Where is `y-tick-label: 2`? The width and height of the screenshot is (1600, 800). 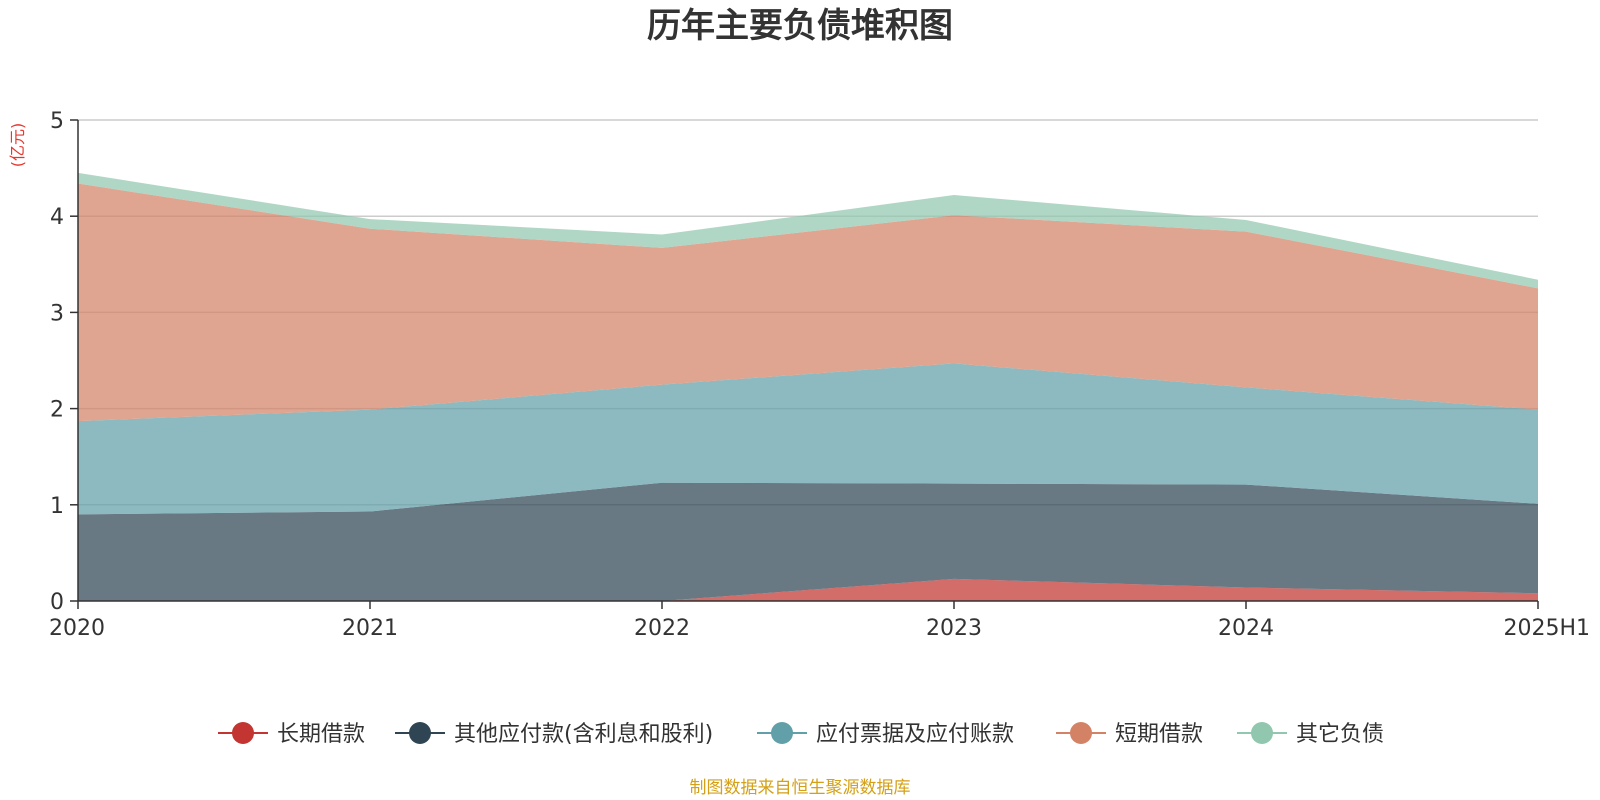 y-tick-label: 2 is located at coordinates (57, 410).